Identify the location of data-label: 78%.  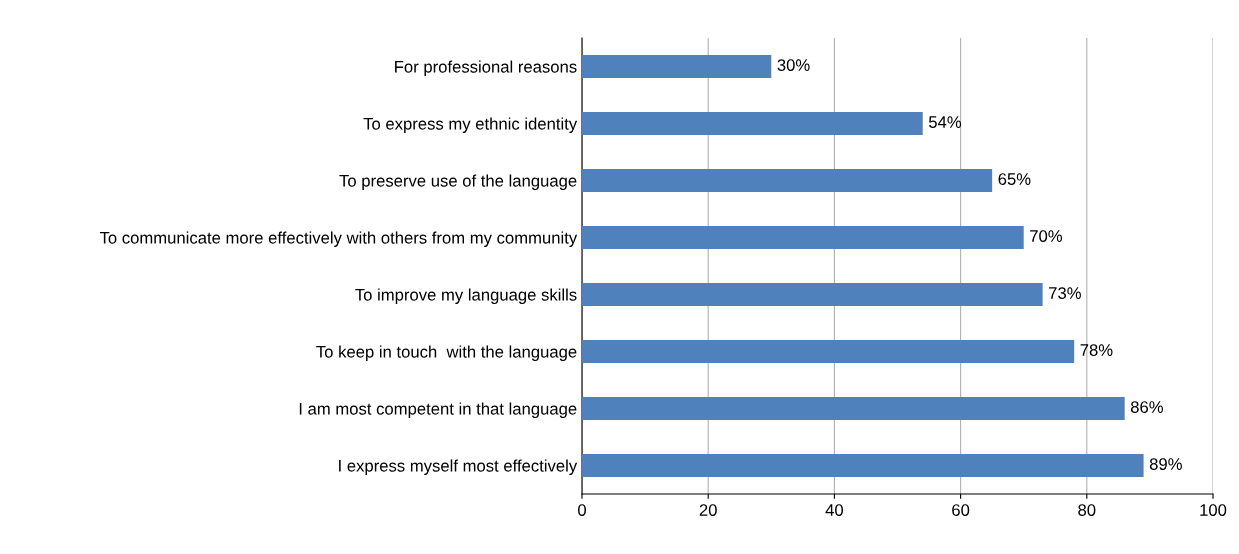
(1096, 350).